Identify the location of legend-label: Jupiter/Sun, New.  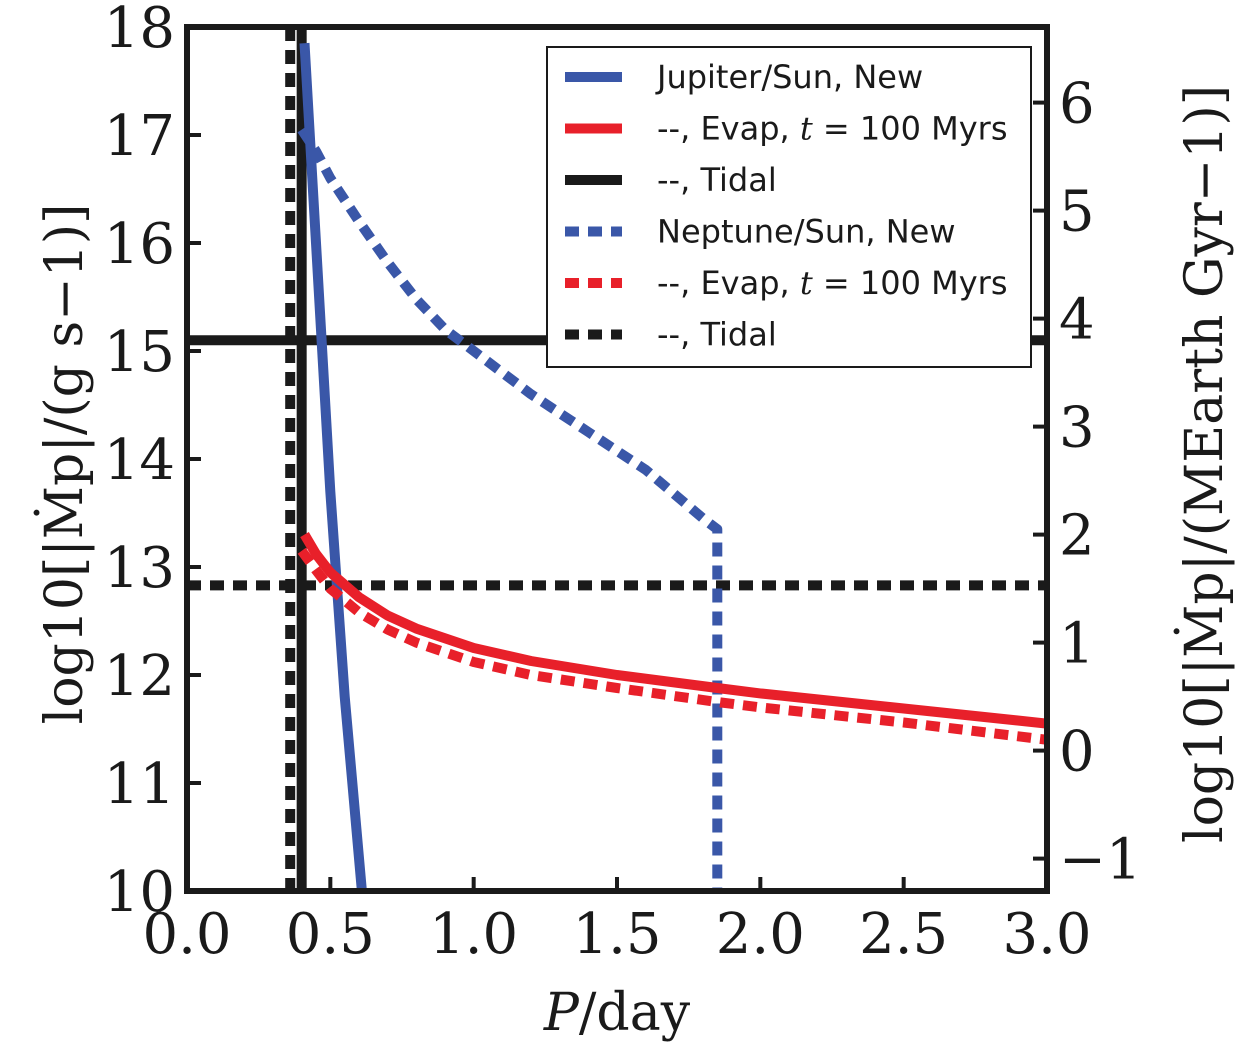
(789, 77).